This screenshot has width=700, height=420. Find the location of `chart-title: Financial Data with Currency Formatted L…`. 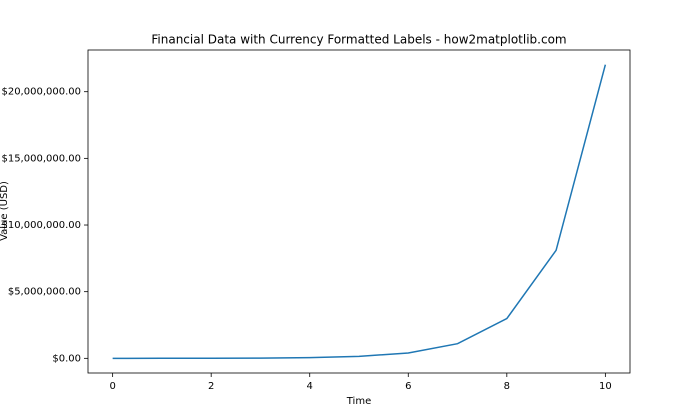

chart-title: Financial Data with Currency Formatted L… is located at coordinates (358, 40).